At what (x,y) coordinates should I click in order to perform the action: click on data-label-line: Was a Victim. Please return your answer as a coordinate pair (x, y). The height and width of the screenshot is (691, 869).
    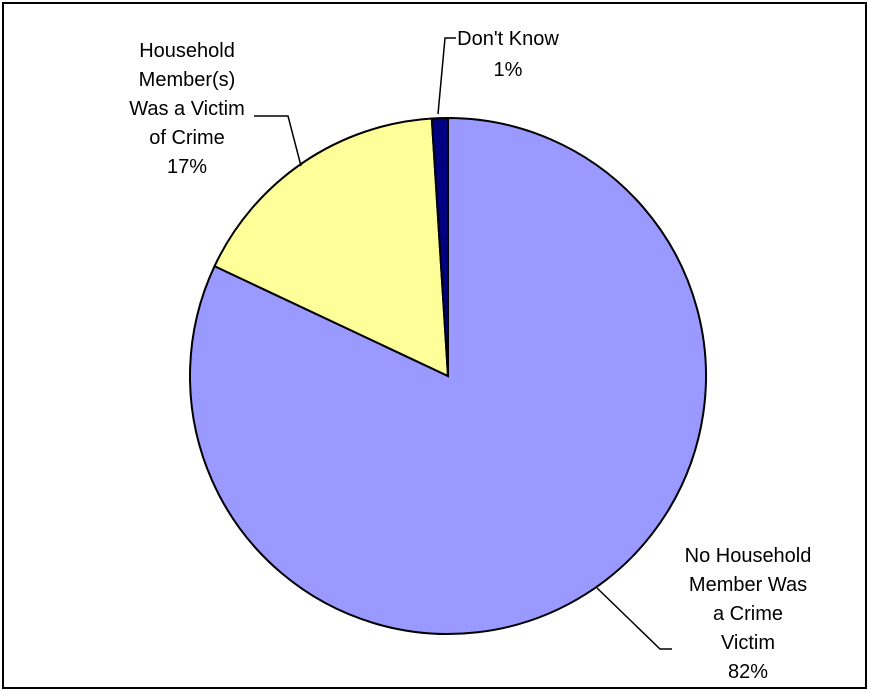
    Looking at the image, I should click on (187, 109).